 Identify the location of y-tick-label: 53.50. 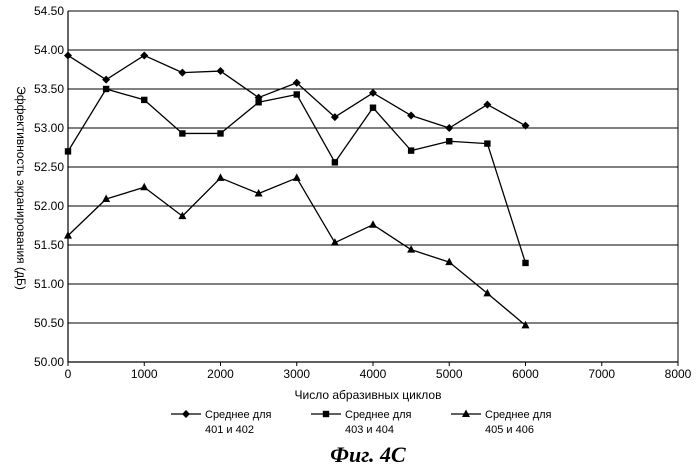
(49, 89).